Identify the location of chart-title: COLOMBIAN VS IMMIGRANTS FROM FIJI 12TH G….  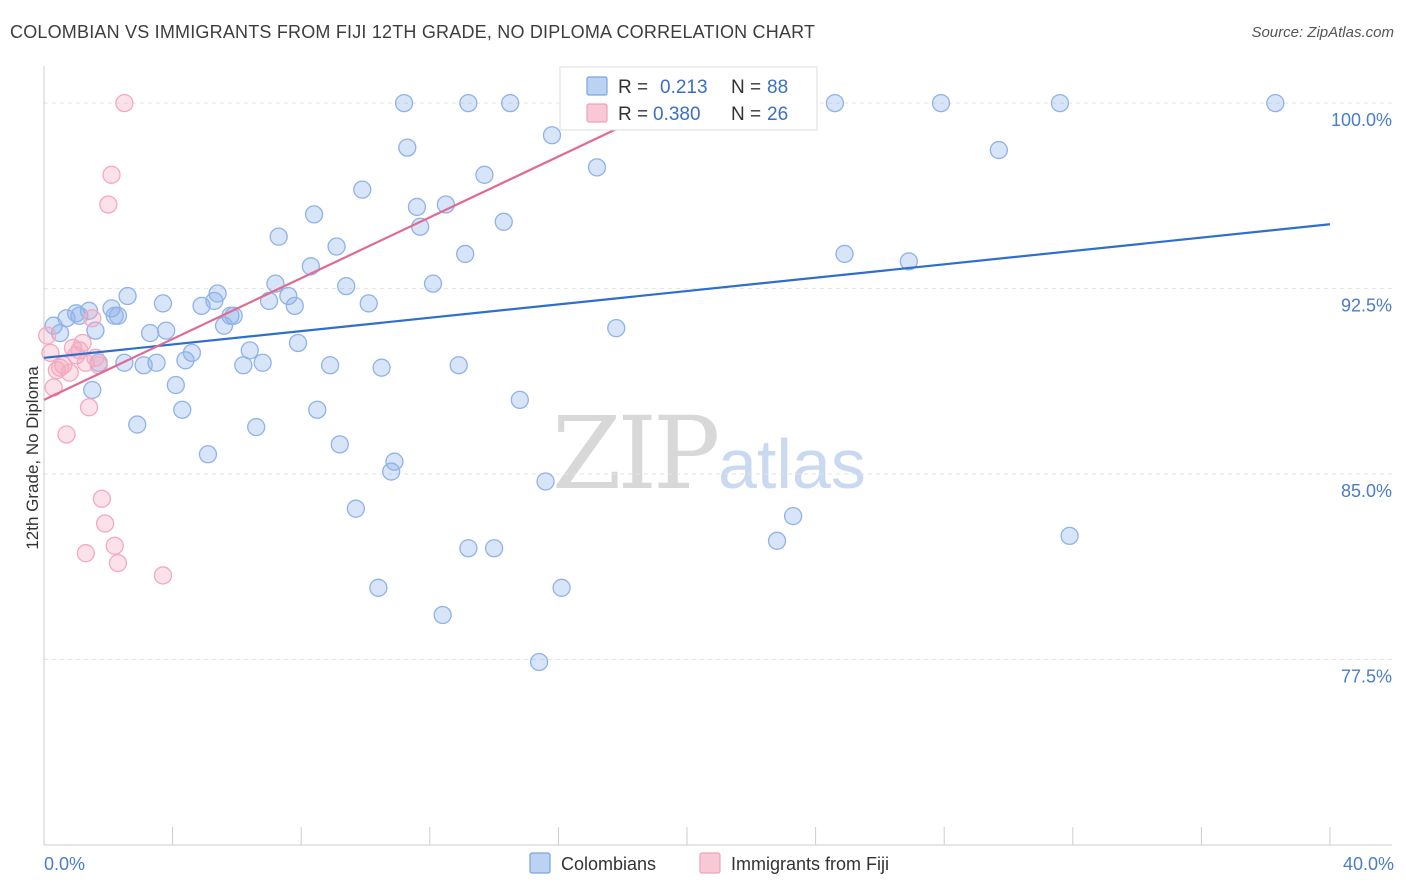
(413, 32).